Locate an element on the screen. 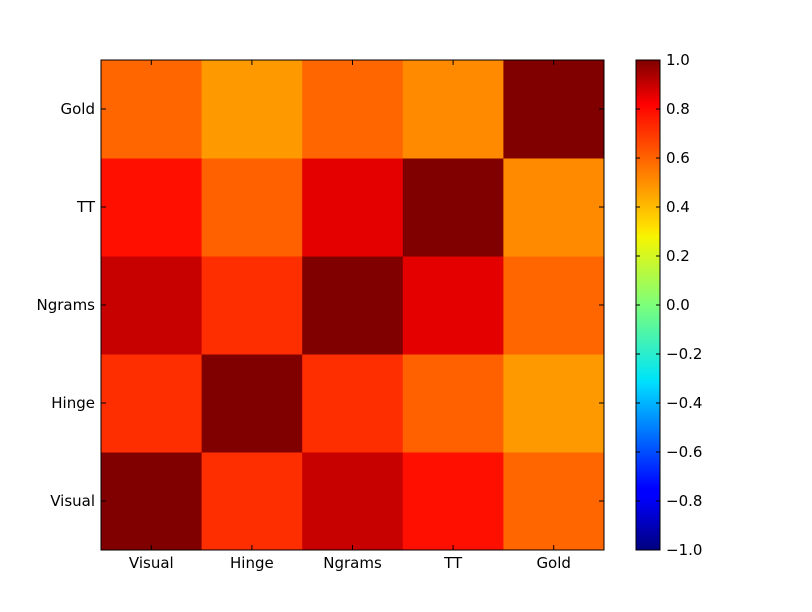  colorbar-axis: −1.0 −0.8 −0.6 −0.4 −0.2 0.0 0.2 0.4 0.6 0.8 1.0 is located at coordinates (669, 305).